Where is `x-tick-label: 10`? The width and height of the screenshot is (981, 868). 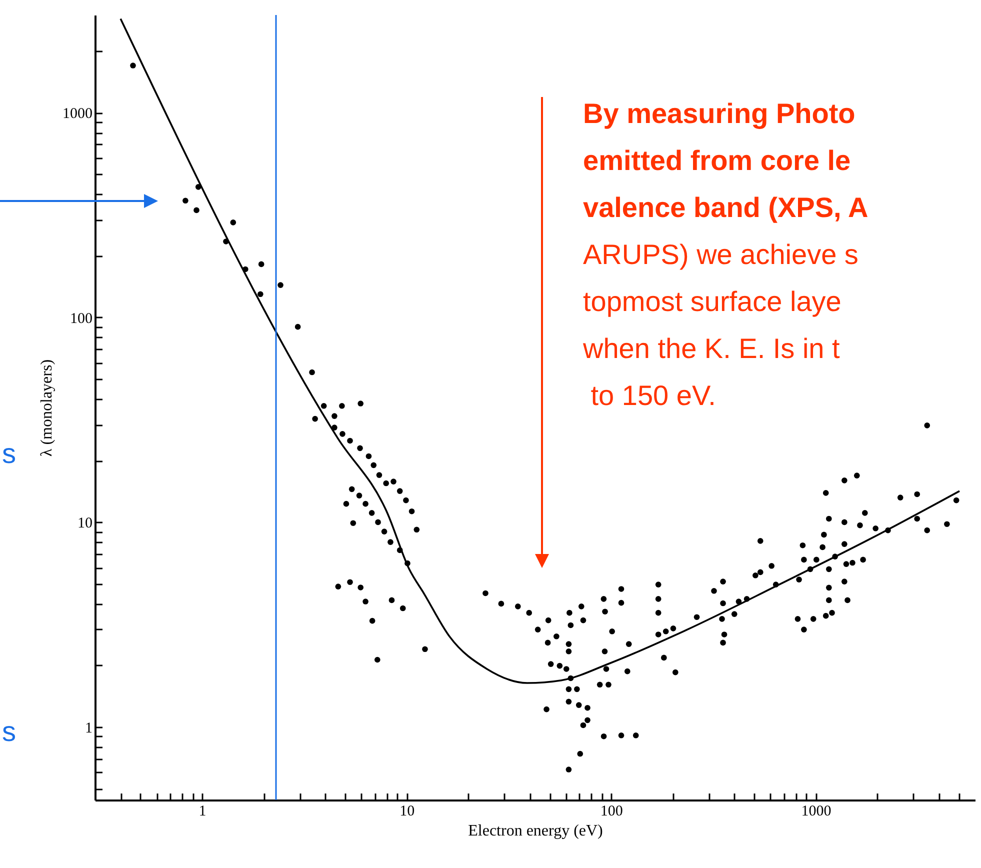
x-tick-label: 10 is located at coordinates (407, 812).